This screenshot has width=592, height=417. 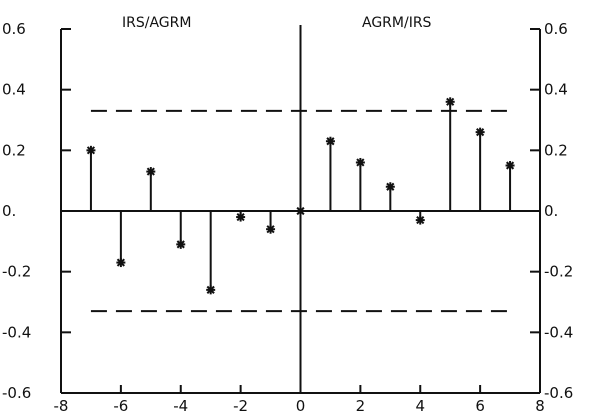 What do you see at coordinates (16, 332) in the screenshot?
I see `y-tick-label-left: -0.4` at bounding box center [16, 332].